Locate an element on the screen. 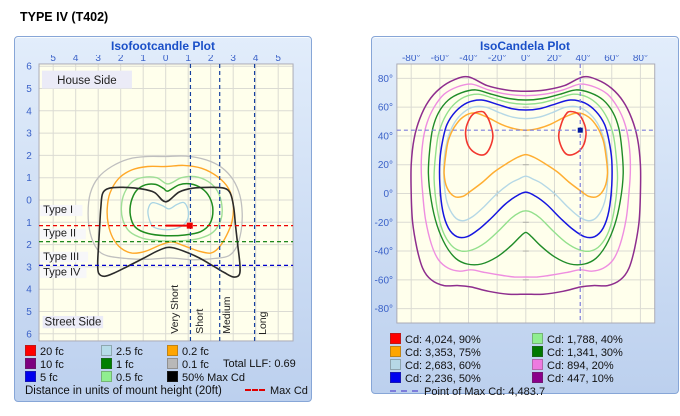 The height and width of the screenshot is (416, 680). svg-text: Very Short is located at coordinates (175, 309).